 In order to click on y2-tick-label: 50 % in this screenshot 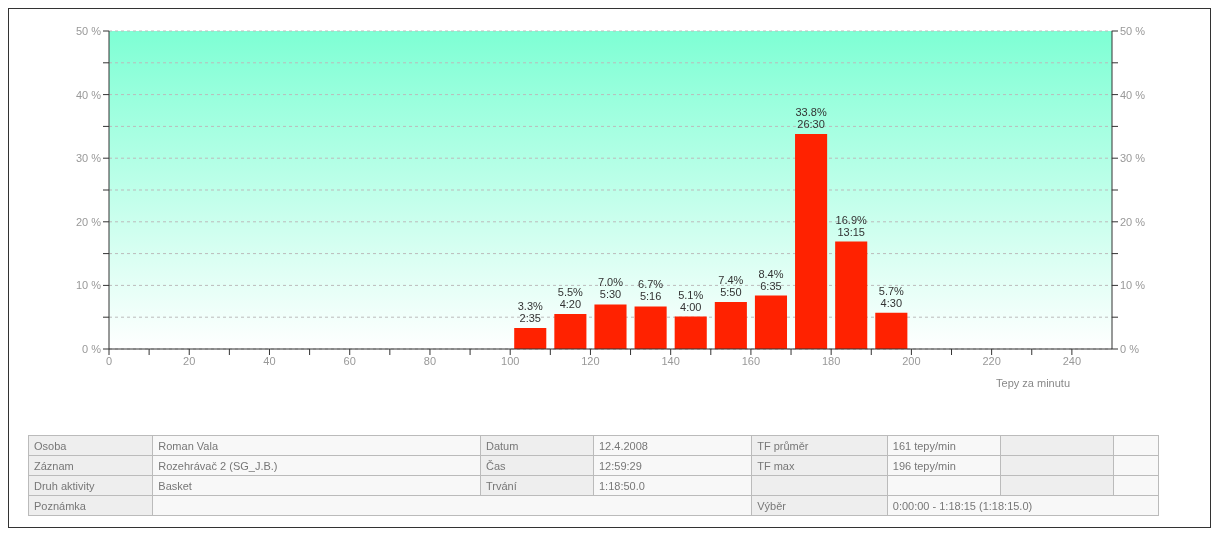, I will do `click(1133, 31)`.